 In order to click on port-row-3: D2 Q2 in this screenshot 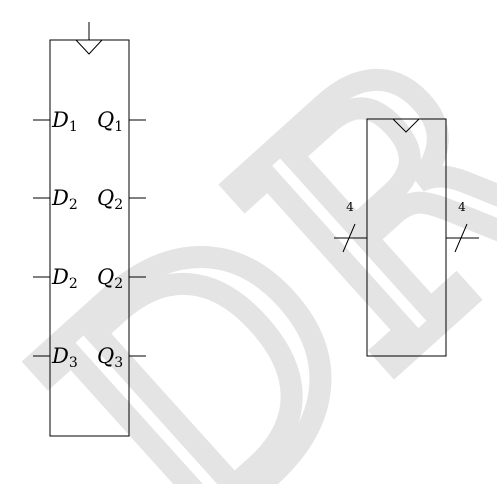, I will do `click(89, 278)`.